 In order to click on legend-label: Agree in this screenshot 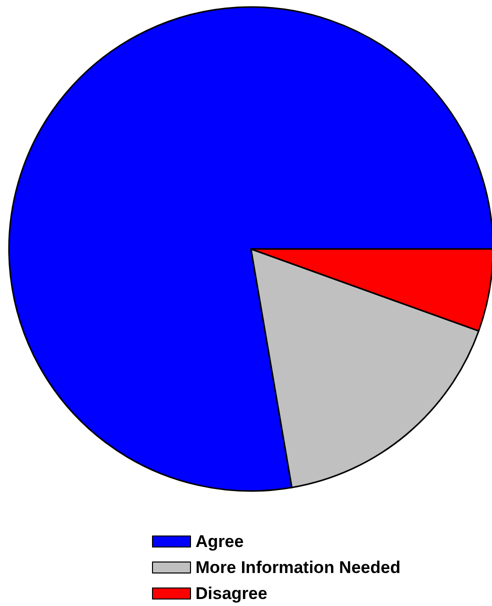, I will do `click(220, 541)`.